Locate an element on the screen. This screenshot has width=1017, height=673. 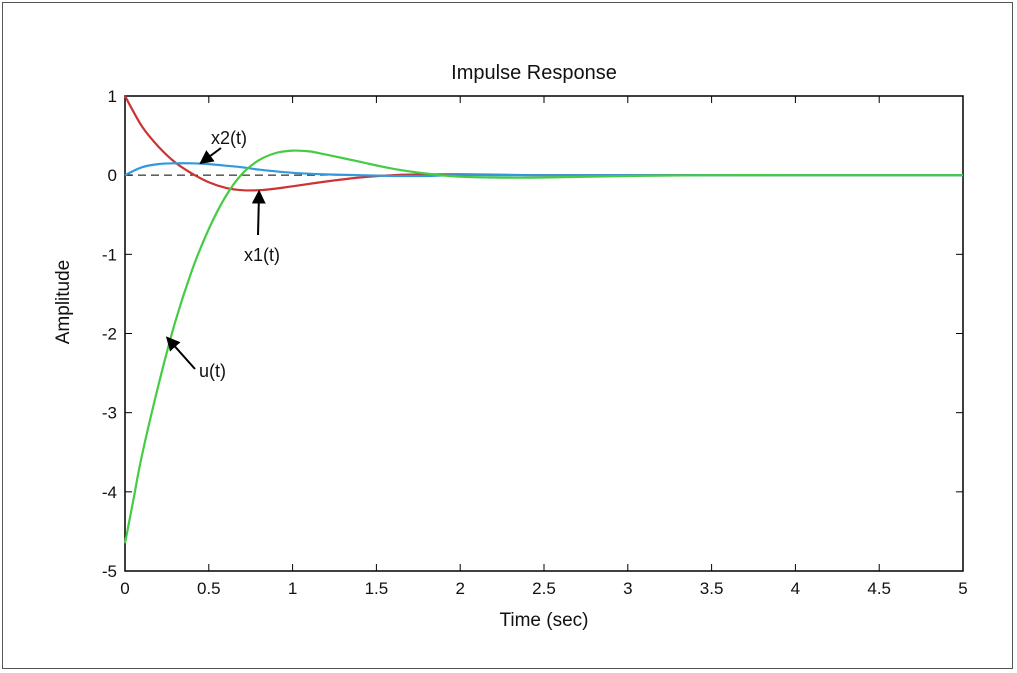
annotation-x2-label: x2(t) is located at coordinates (229, 138).